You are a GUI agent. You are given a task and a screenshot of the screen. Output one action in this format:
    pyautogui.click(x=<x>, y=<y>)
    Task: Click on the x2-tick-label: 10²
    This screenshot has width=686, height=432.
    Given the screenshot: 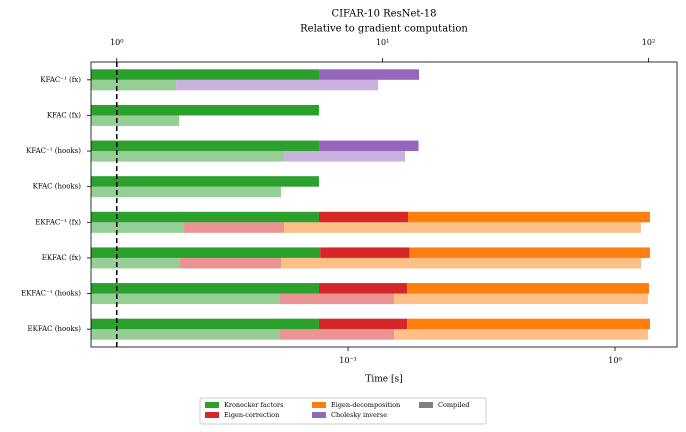 What is the action you would take?
    pyautogui.click(x=648, y=42)
    